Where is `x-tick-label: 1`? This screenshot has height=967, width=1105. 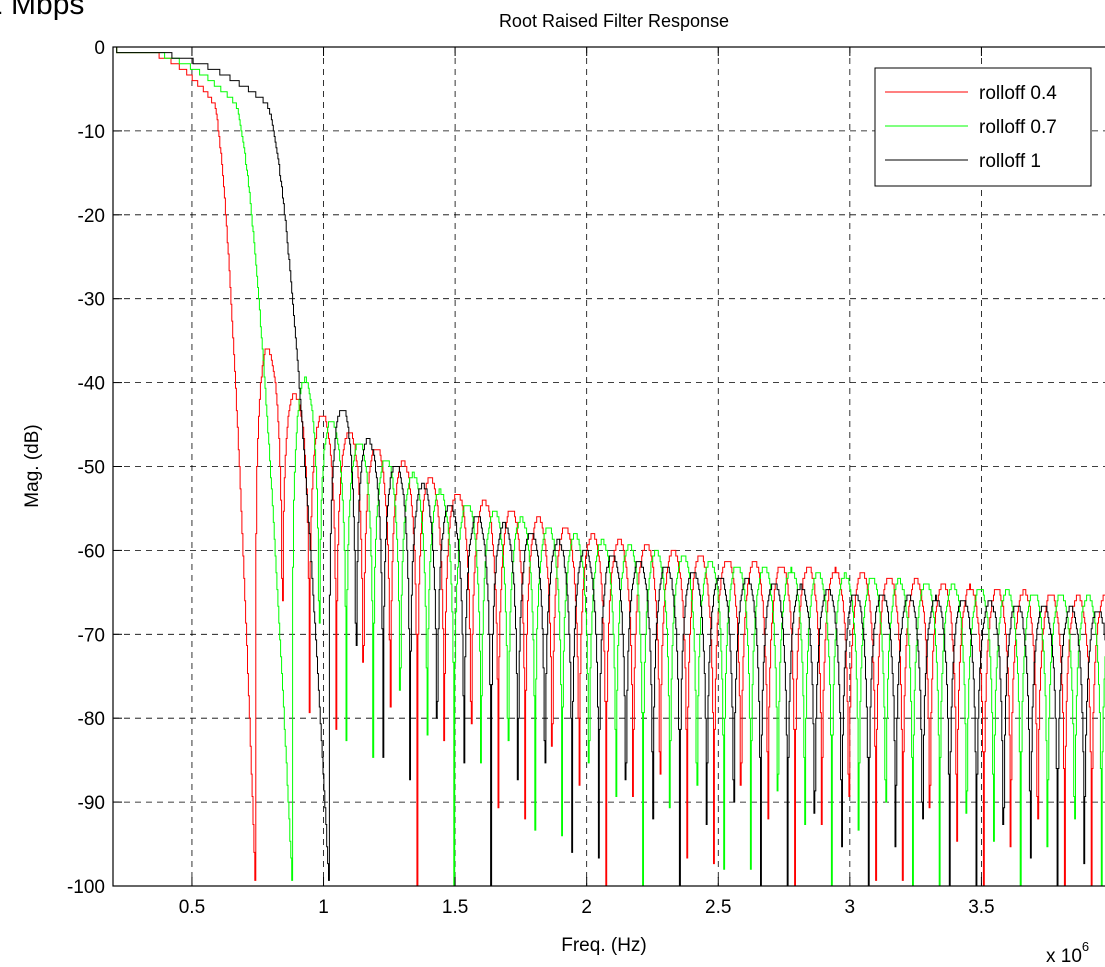 x-tick-label: 1 is located at coordinates (323, 907).